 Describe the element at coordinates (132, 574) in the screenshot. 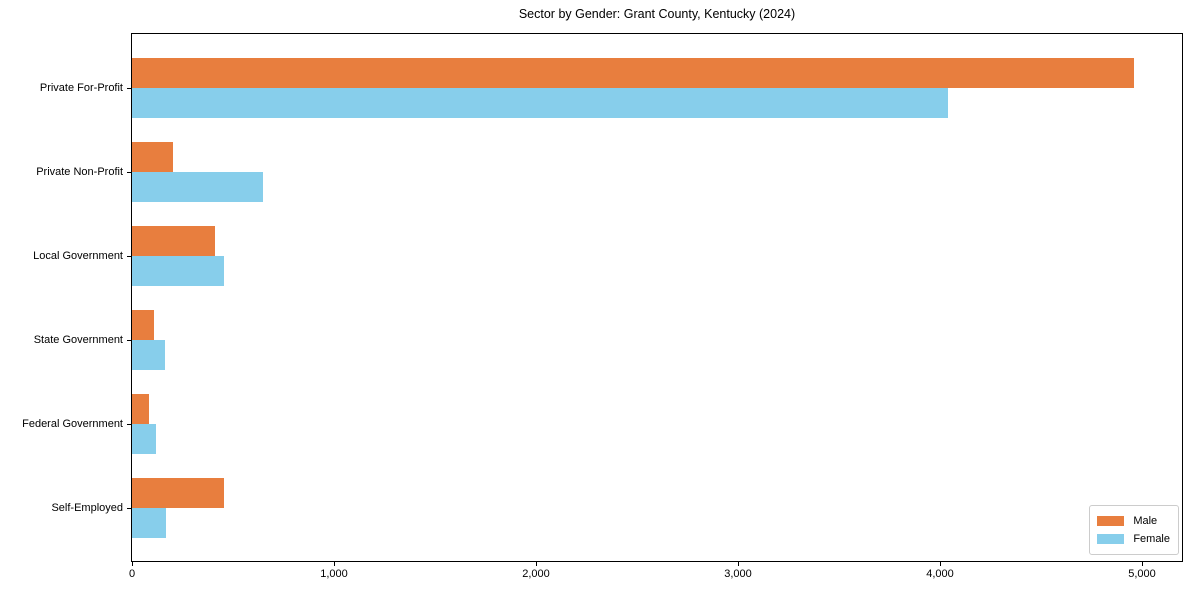

I see `x-tick-label-0: 0` at that location.